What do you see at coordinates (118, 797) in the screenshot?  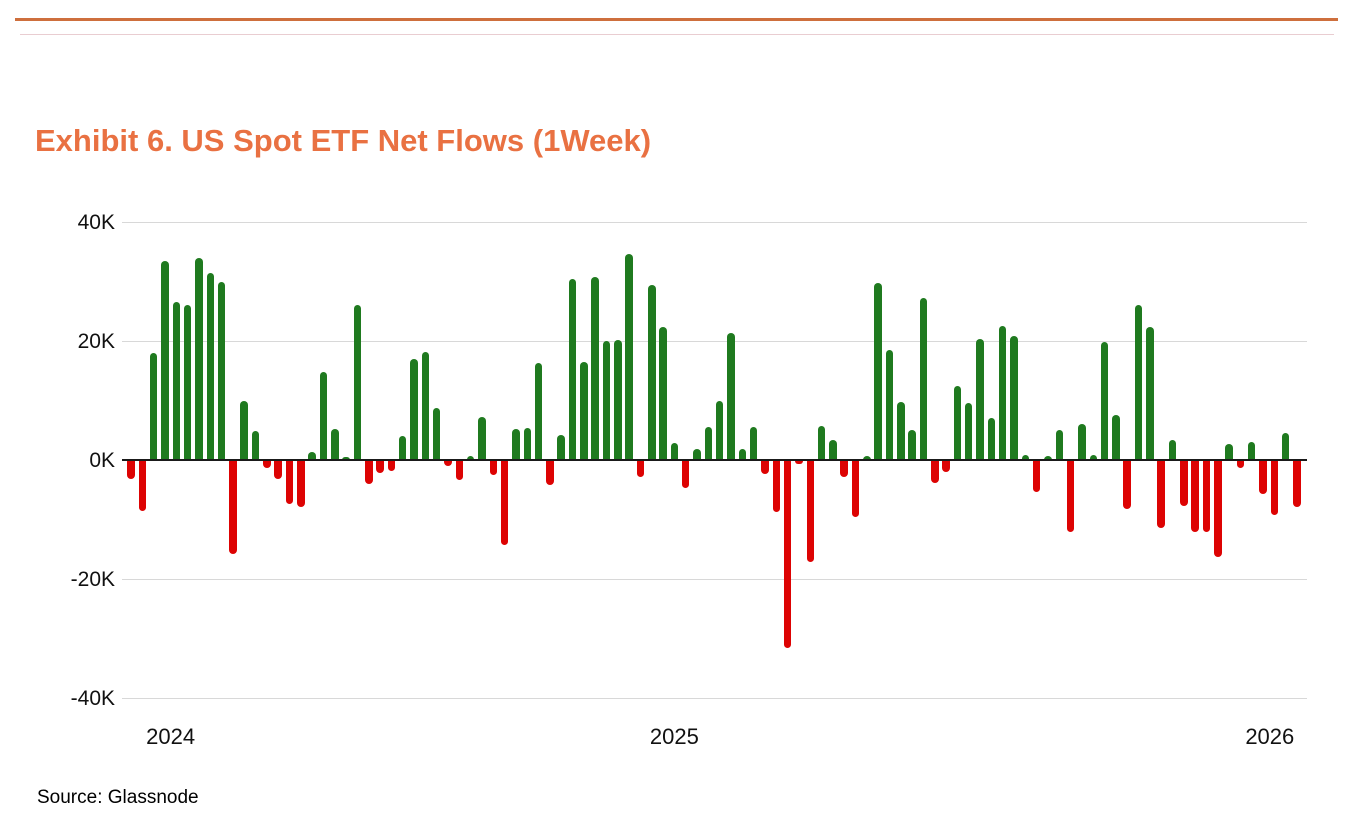 I see `source-caption: Source: Glassnode` at bounding box center [118, 797].